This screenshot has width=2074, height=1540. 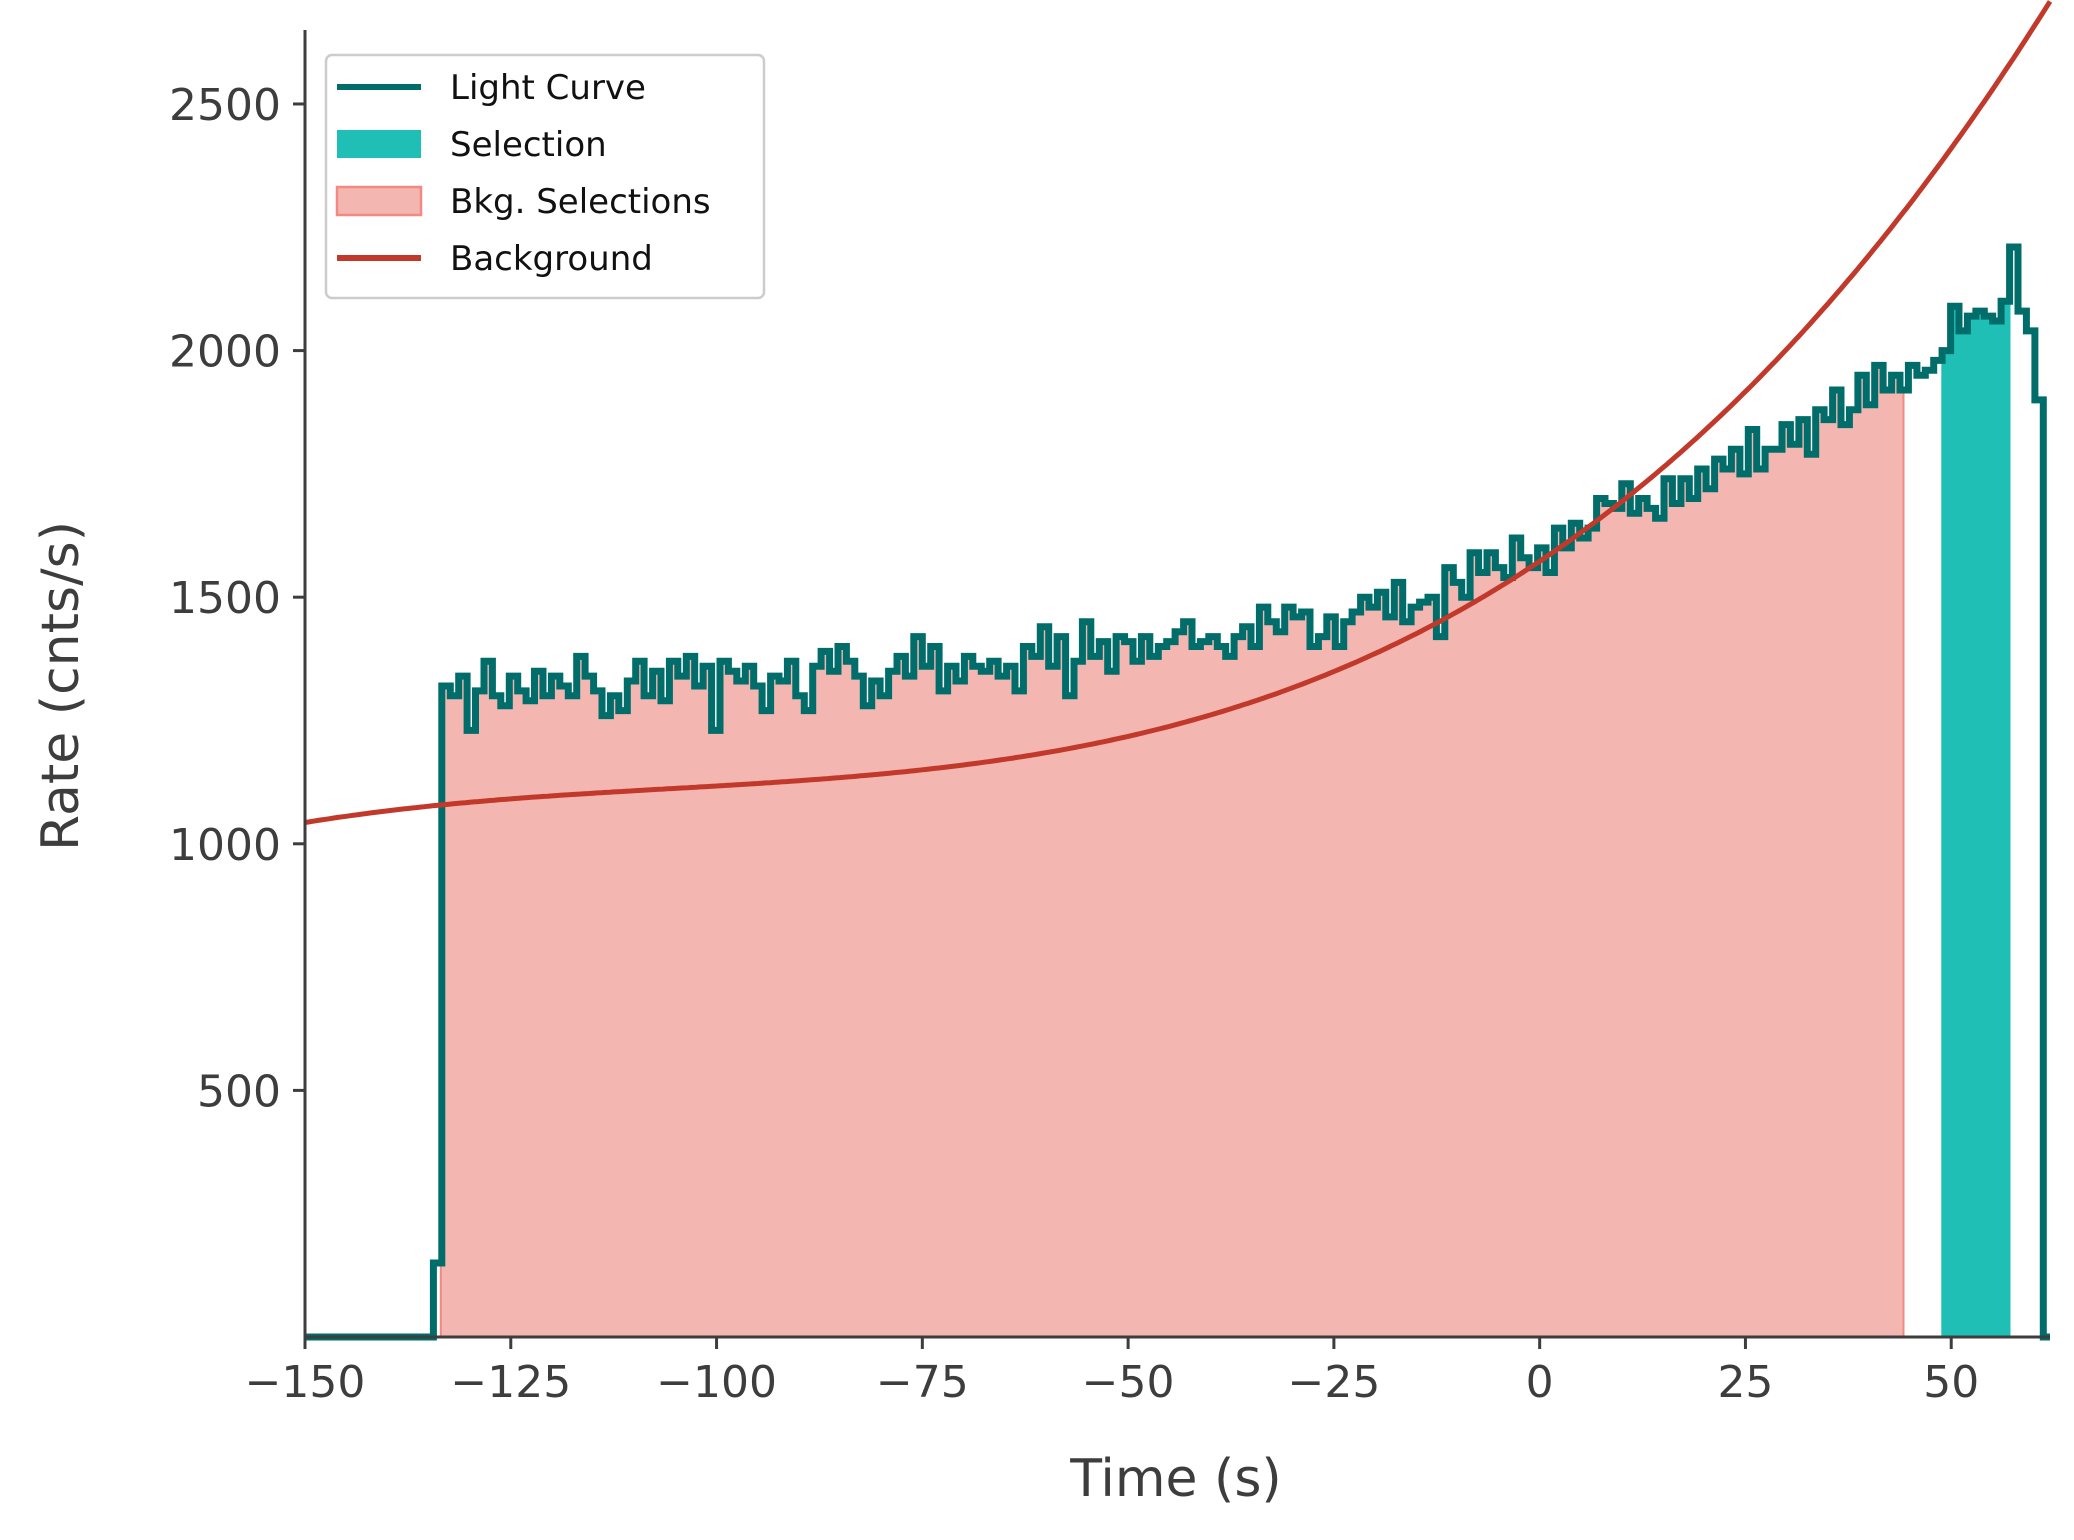 I want to click on source-selection-area, so click(x=1976, y=792).